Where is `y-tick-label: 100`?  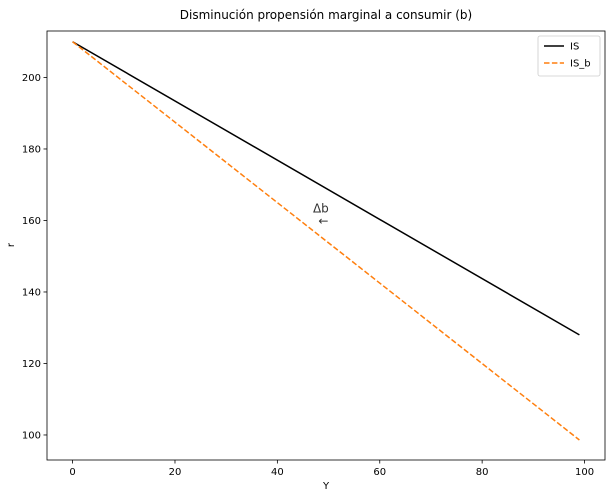
y-tick-label: 100 is located at coordinates (31, 435).